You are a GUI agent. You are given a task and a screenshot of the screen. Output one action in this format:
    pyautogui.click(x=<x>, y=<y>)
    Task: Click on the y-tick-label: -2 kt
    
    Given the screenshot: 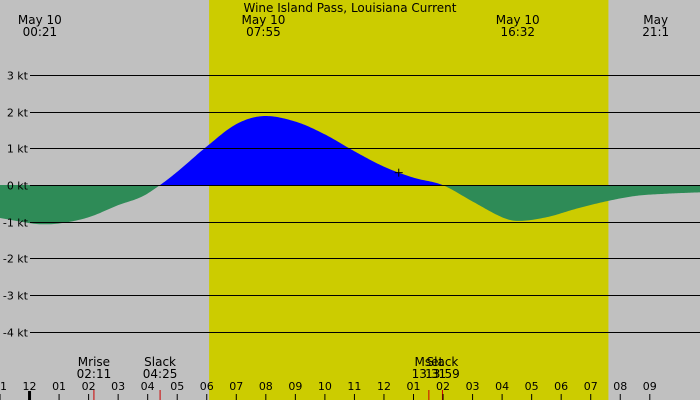 What is the action you would take?
    pyautogui.click(x=16, y=259)
    